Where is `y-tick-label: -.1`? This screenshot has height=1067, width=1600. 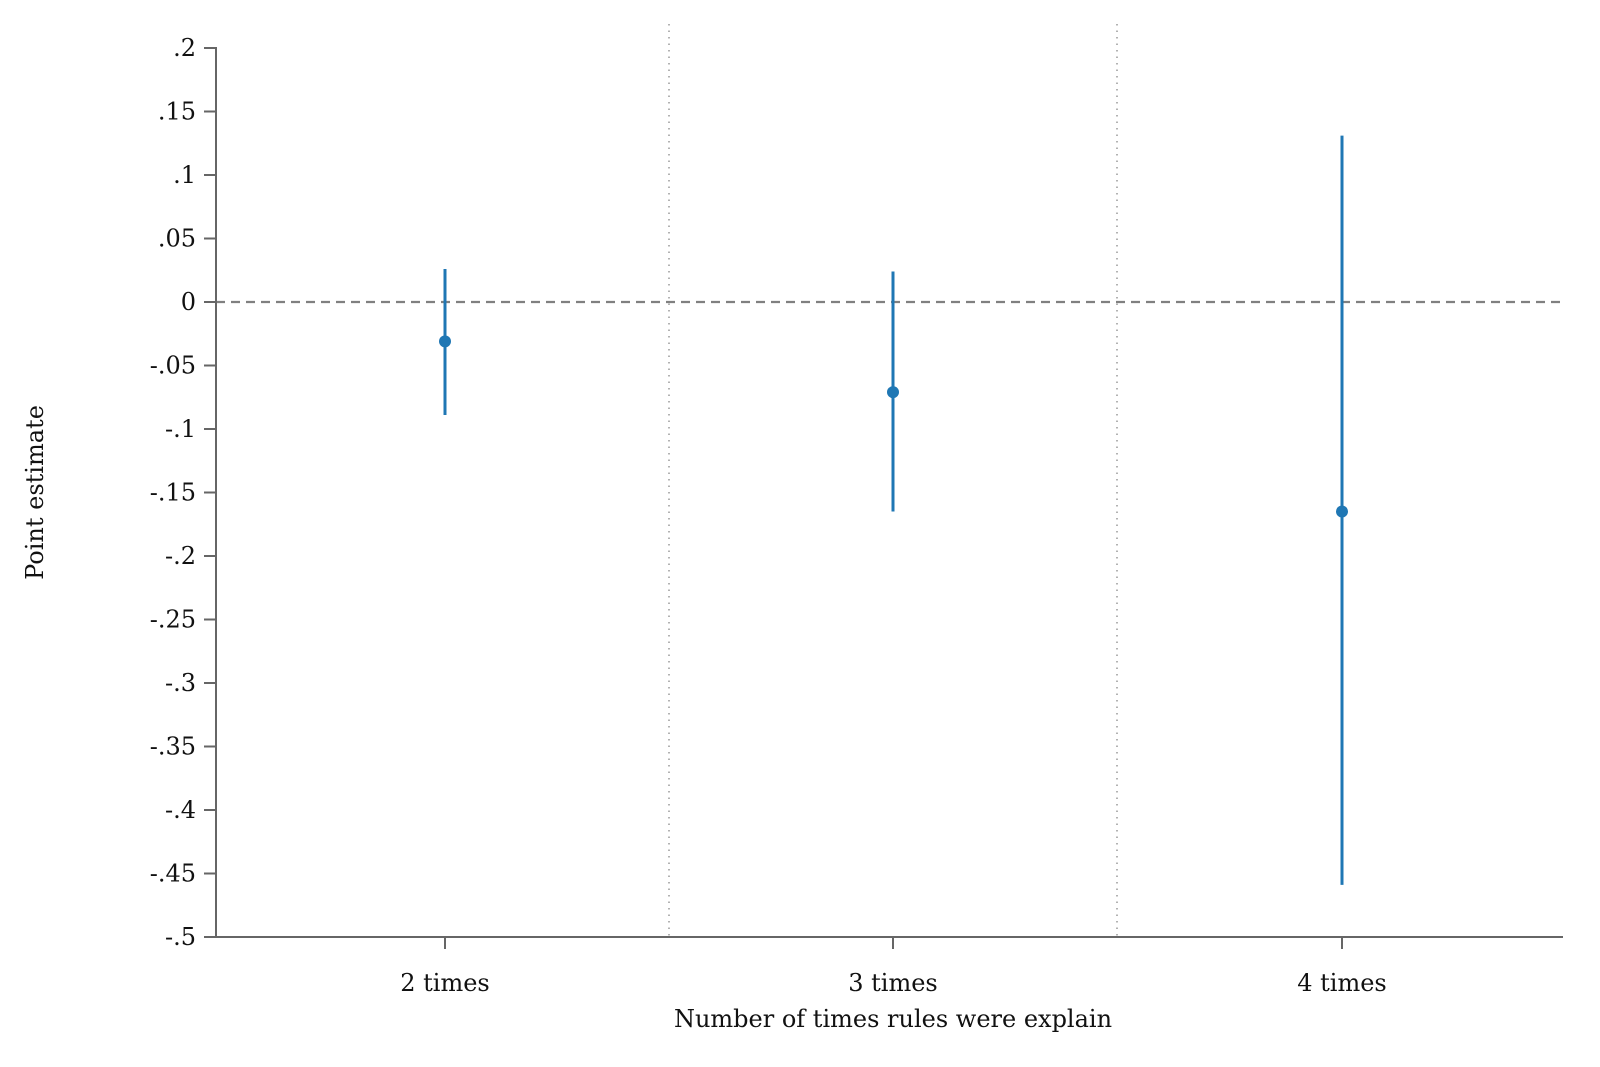 y-tick-label: -.1 is located at coordinates (180, 429).